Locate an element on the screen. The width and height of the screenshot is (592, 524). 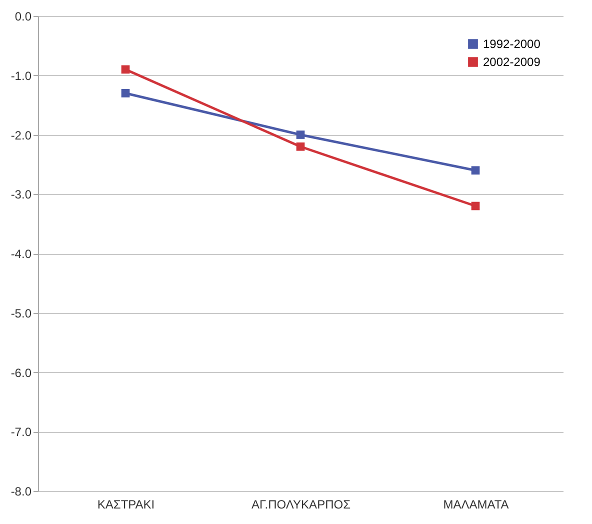
y-tick-label: 0.0 is located at coordinates (23, 17).